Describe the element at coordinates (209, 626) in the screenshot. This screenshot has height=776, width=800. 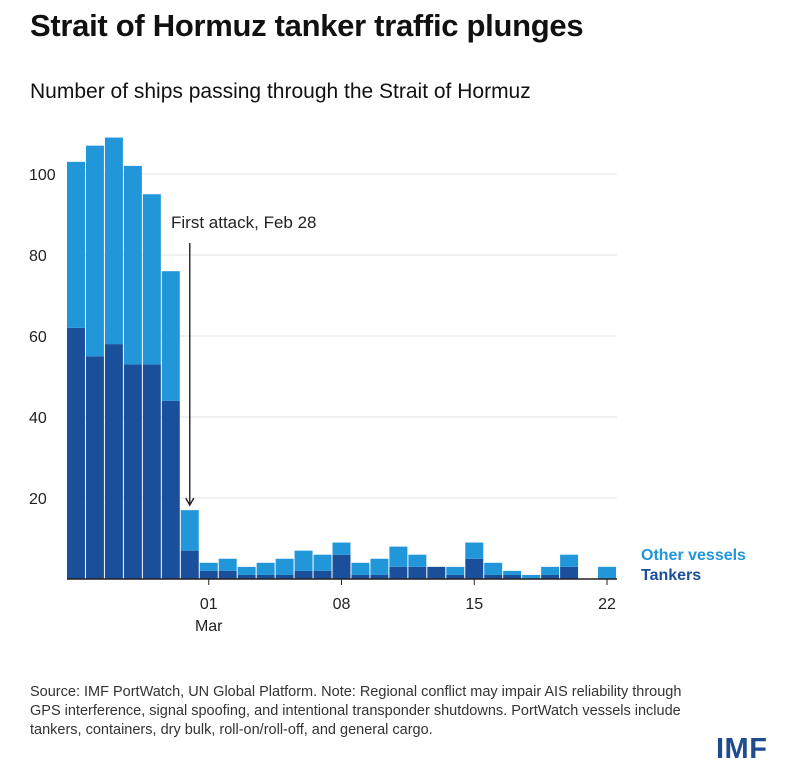
I see `x-tick-sublabel-month: Mar` at that location.